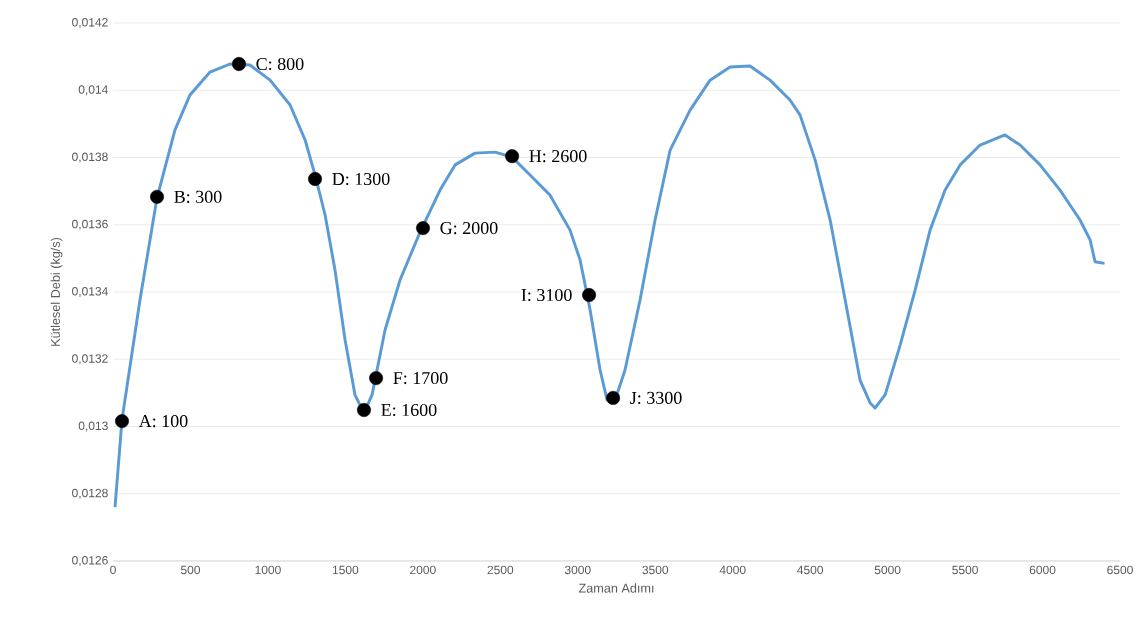 The height and width of the screenshot is (631, 1141). Describe the element at coordinates (280, 64) in the screenshot. I see `annotation: C: 800` at that location.